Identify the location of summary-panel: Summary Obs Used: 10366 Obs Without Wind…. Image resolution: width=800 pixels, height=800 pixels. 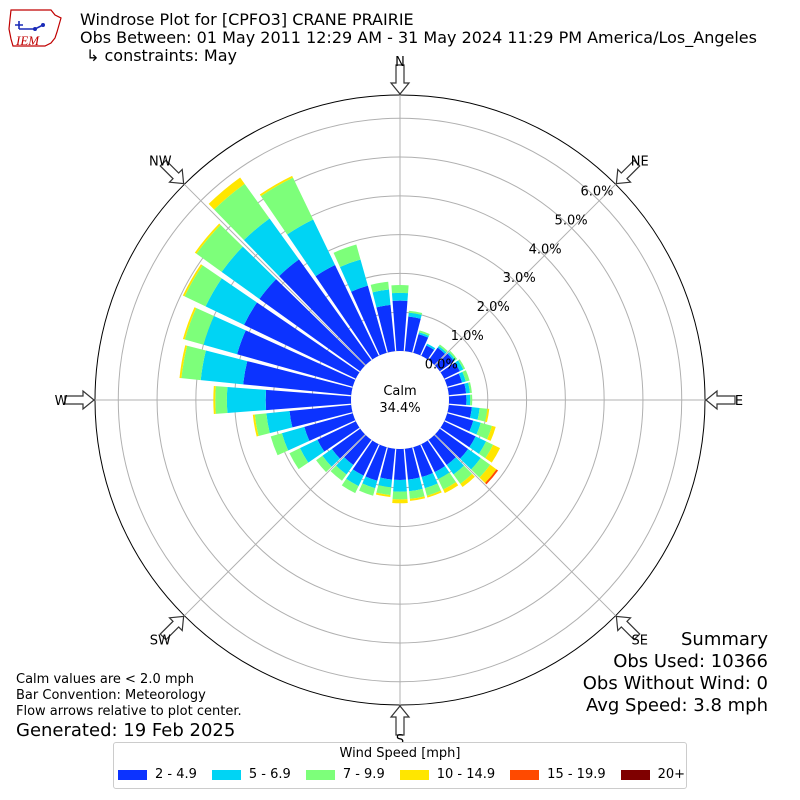
(675, 673).